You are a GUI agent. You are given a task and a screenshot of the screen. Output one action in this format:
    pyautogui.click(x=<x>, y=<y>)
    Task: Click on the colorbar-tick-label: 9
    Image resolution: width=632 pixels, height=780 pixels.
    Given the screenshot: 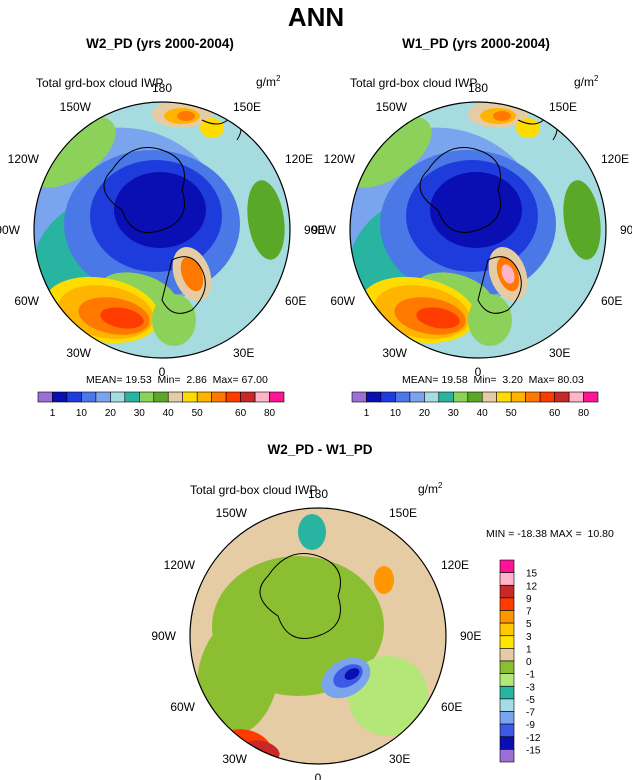 What is the action you would take?
    pyautogui.click(x=529, y=599)
    